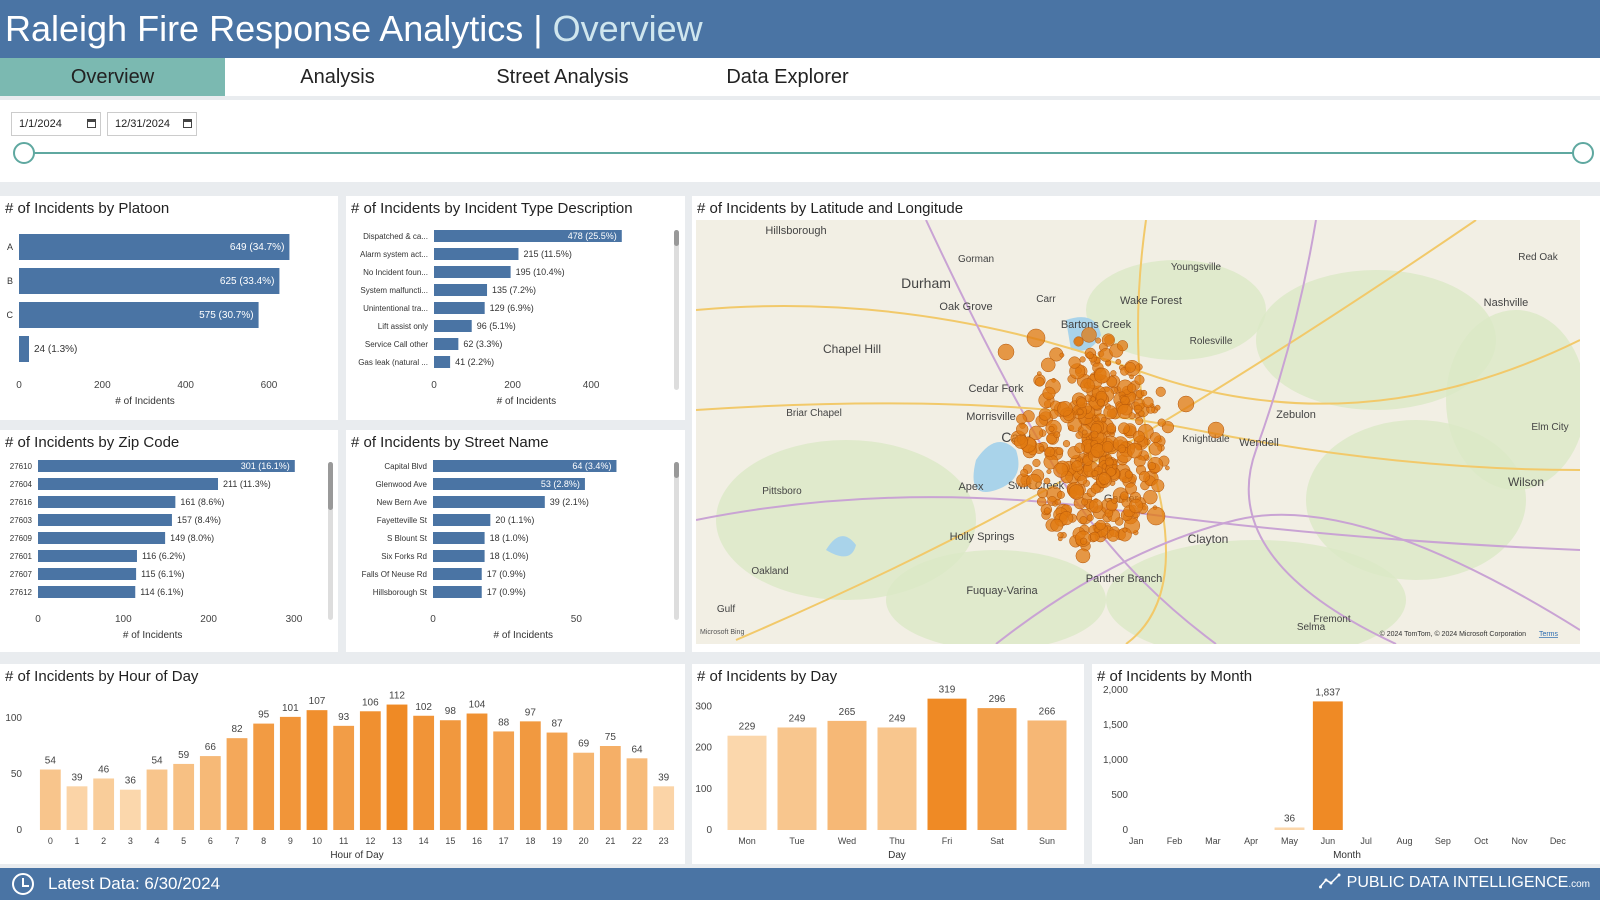 This screenshot has width=1600, height=900. Describe the element at coordinates (1583, 153) in the screenshot. I see `date-slider-end-handle` at that location.